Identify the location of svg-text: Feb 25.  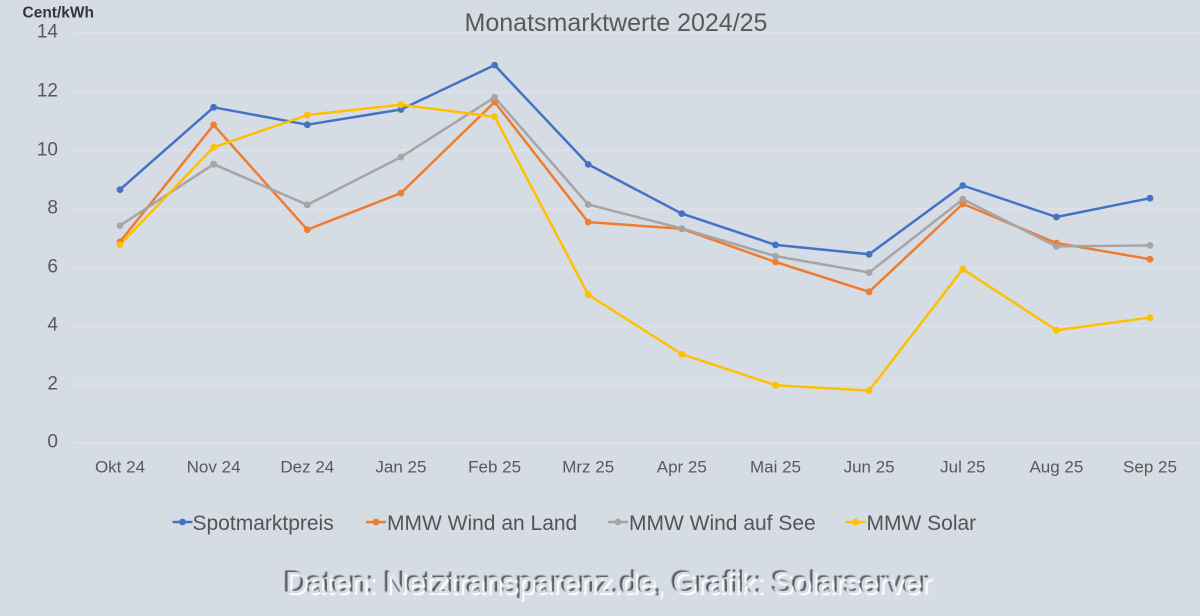
(494, 467).